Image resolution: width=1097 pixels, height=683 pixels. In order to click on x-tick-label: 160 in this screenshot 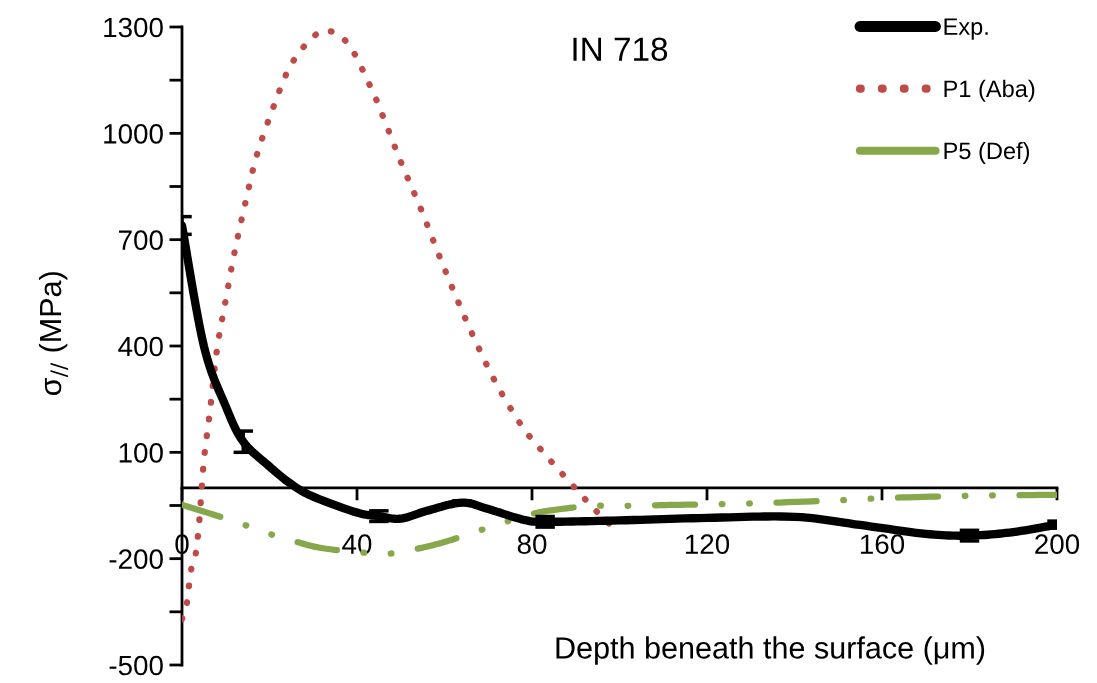, I will do `click(882, 544)`.